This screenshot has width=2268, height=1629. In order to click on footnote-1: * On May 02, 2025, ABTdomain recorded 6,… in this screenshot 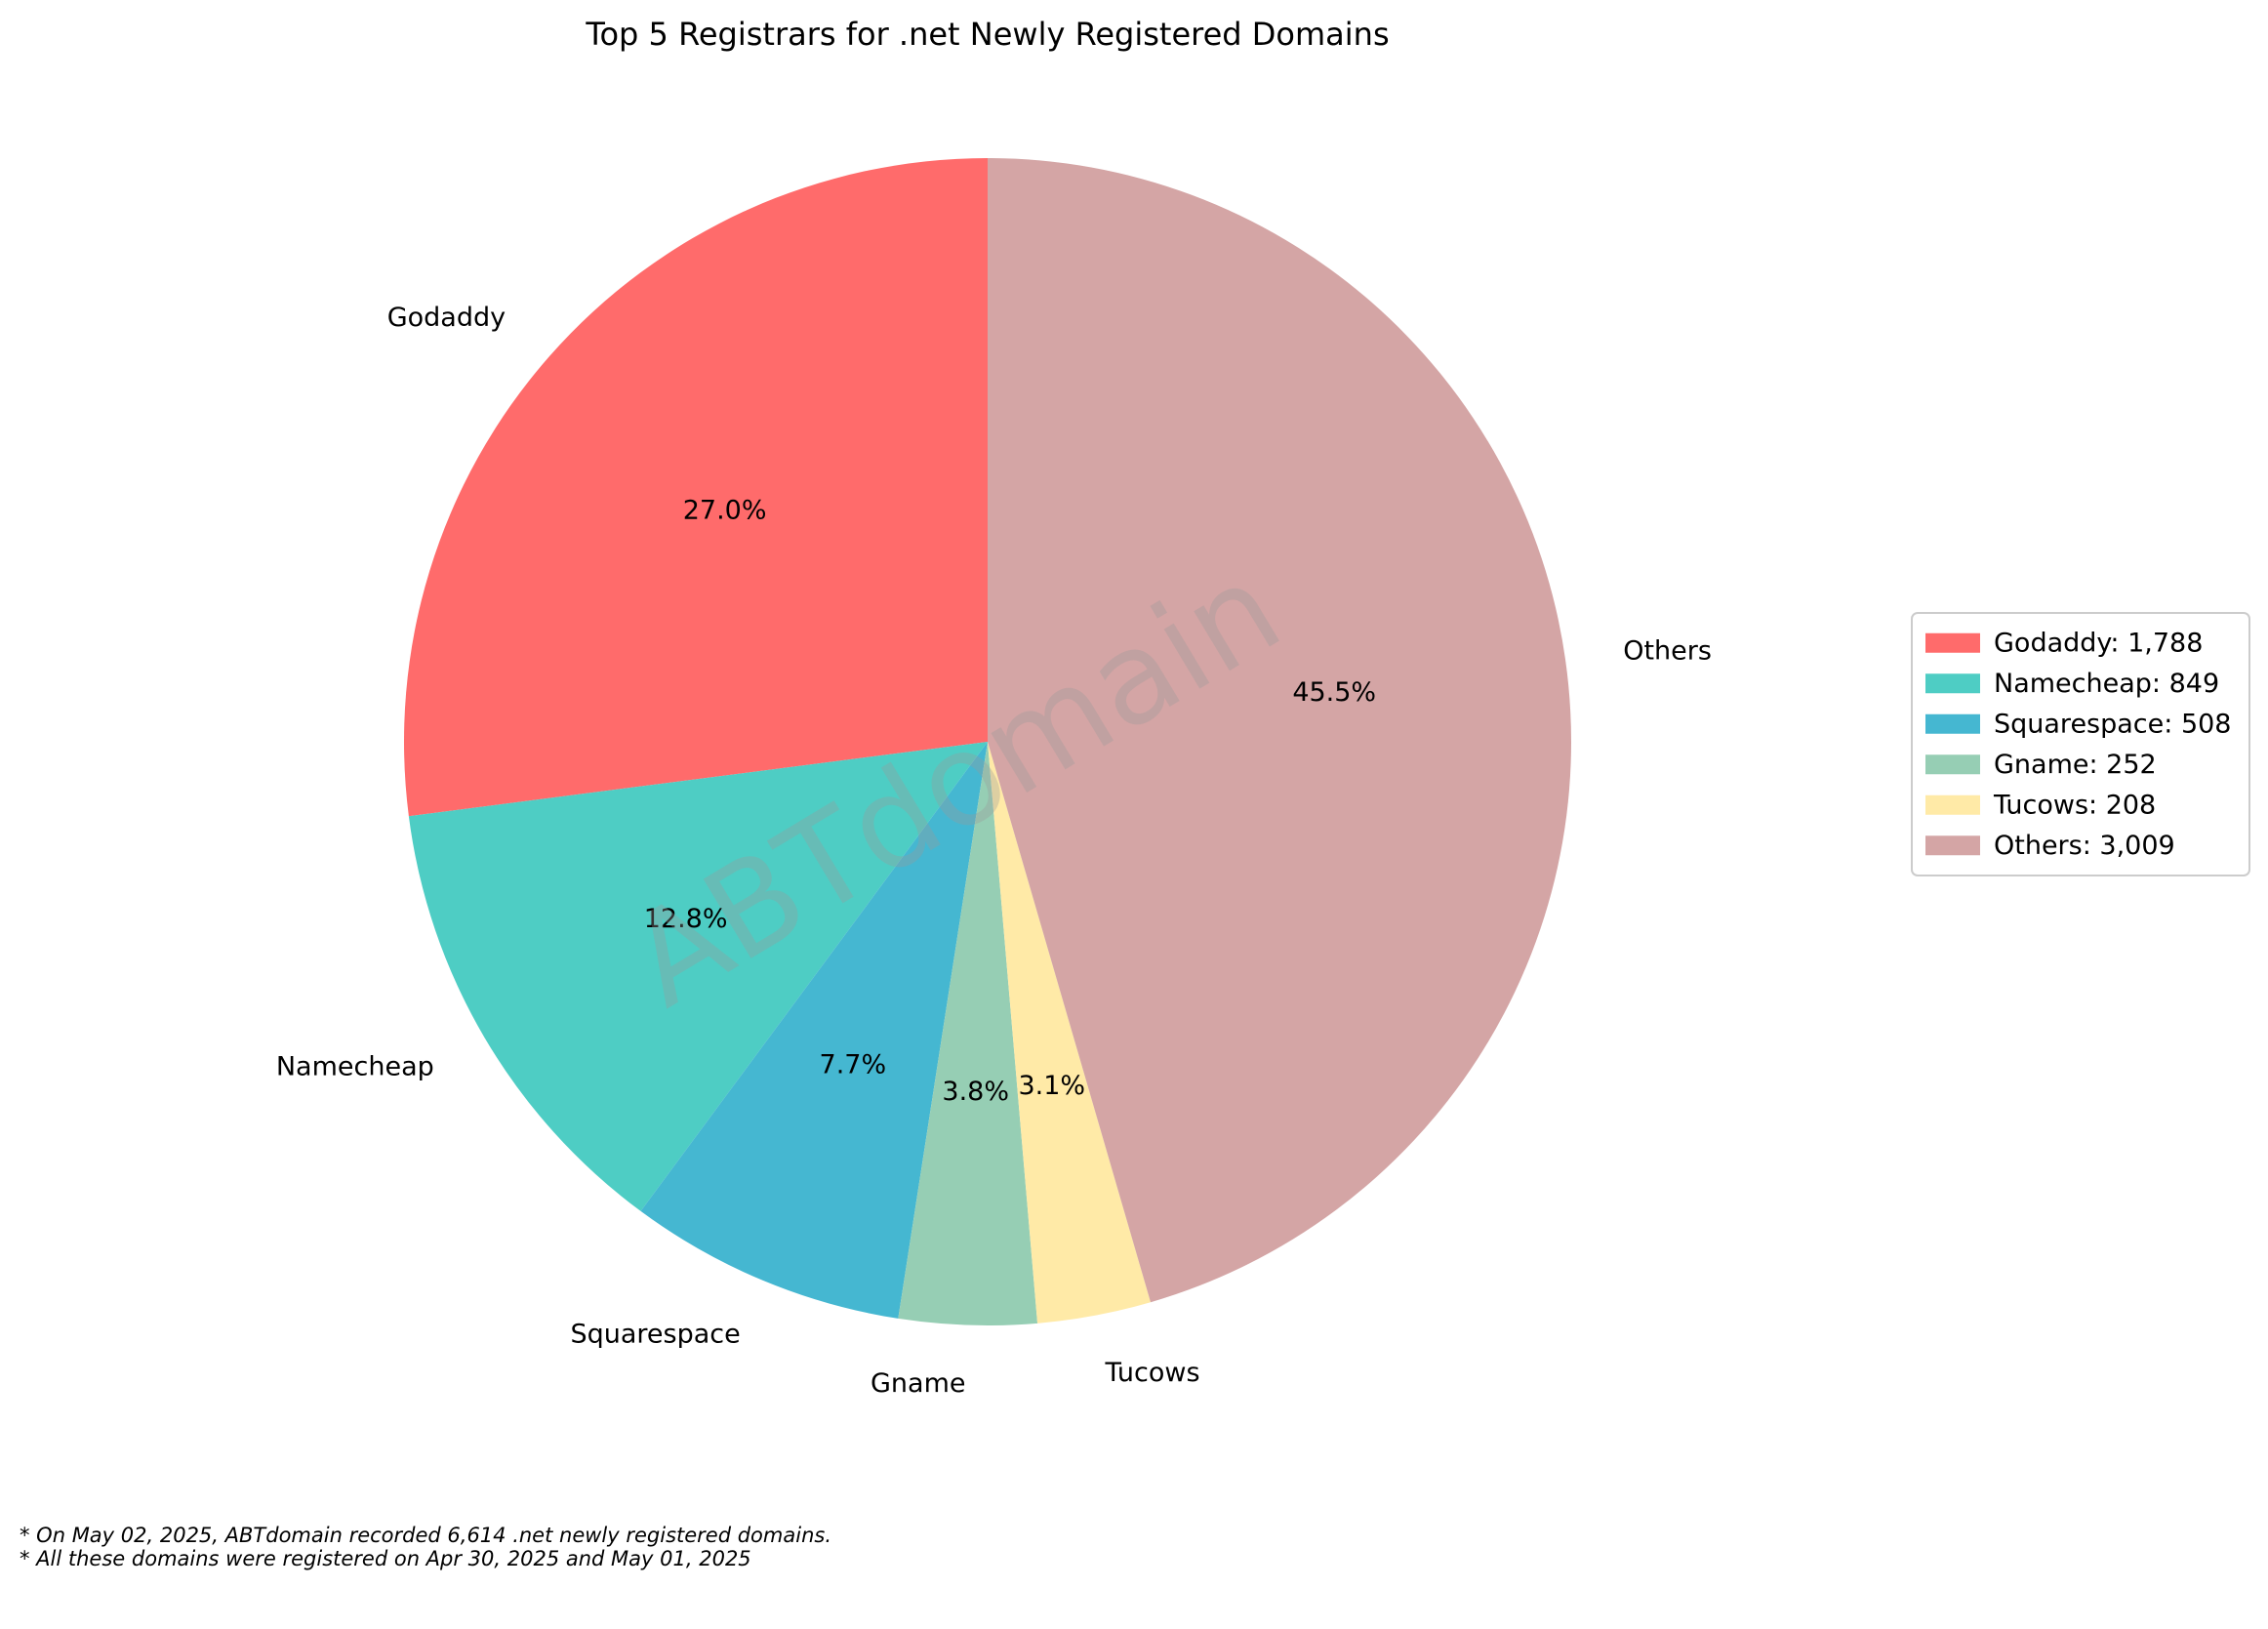, I will do `click(426, 1535)`.